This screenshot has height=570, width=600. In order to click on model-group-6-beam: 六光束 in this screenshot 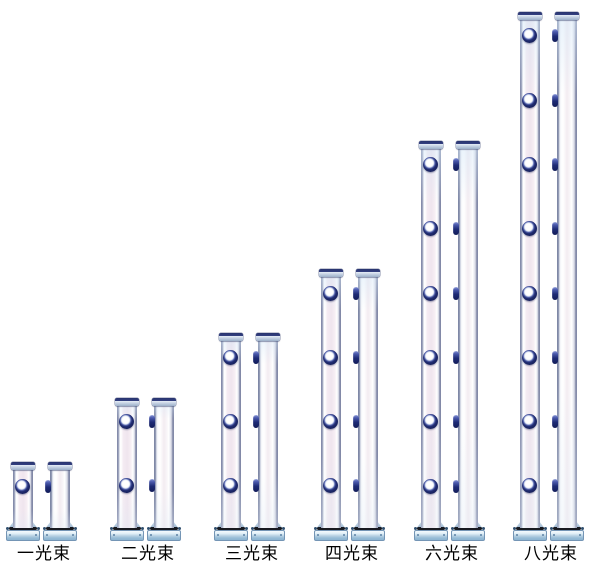, I will do `click(452, 285)`.